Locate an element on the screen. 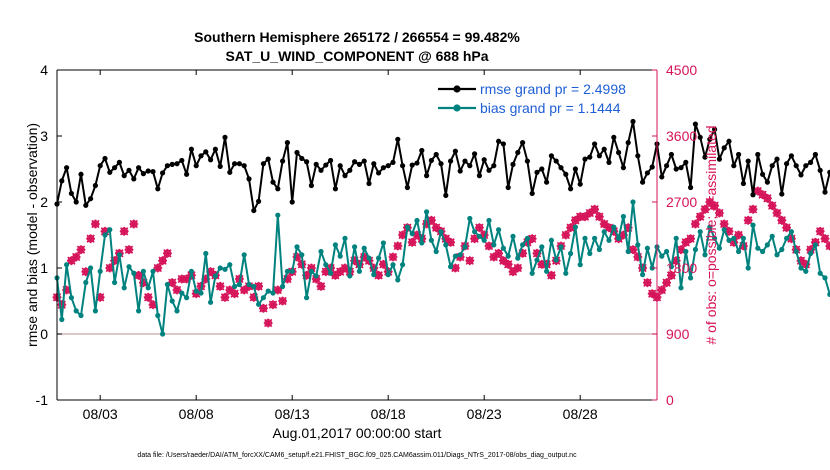  y-right-tick-label: 3600 is located at coordinates (681, 136).